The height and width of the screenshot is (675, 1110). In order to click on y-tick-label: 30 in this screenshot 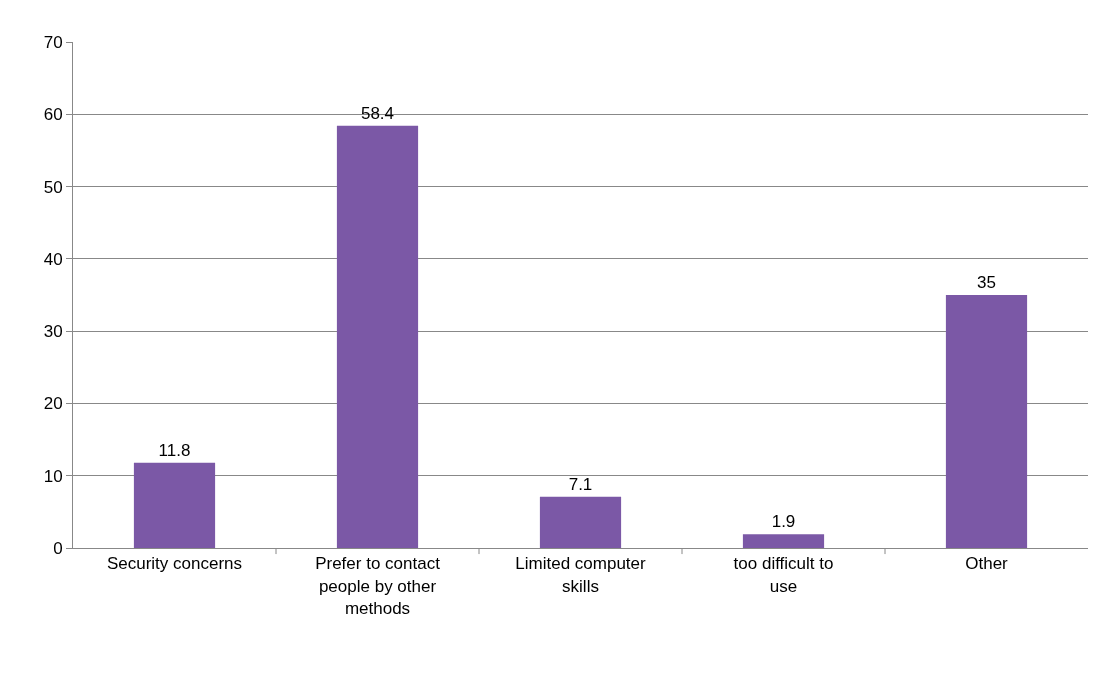, I will do `click(53, 332)`.